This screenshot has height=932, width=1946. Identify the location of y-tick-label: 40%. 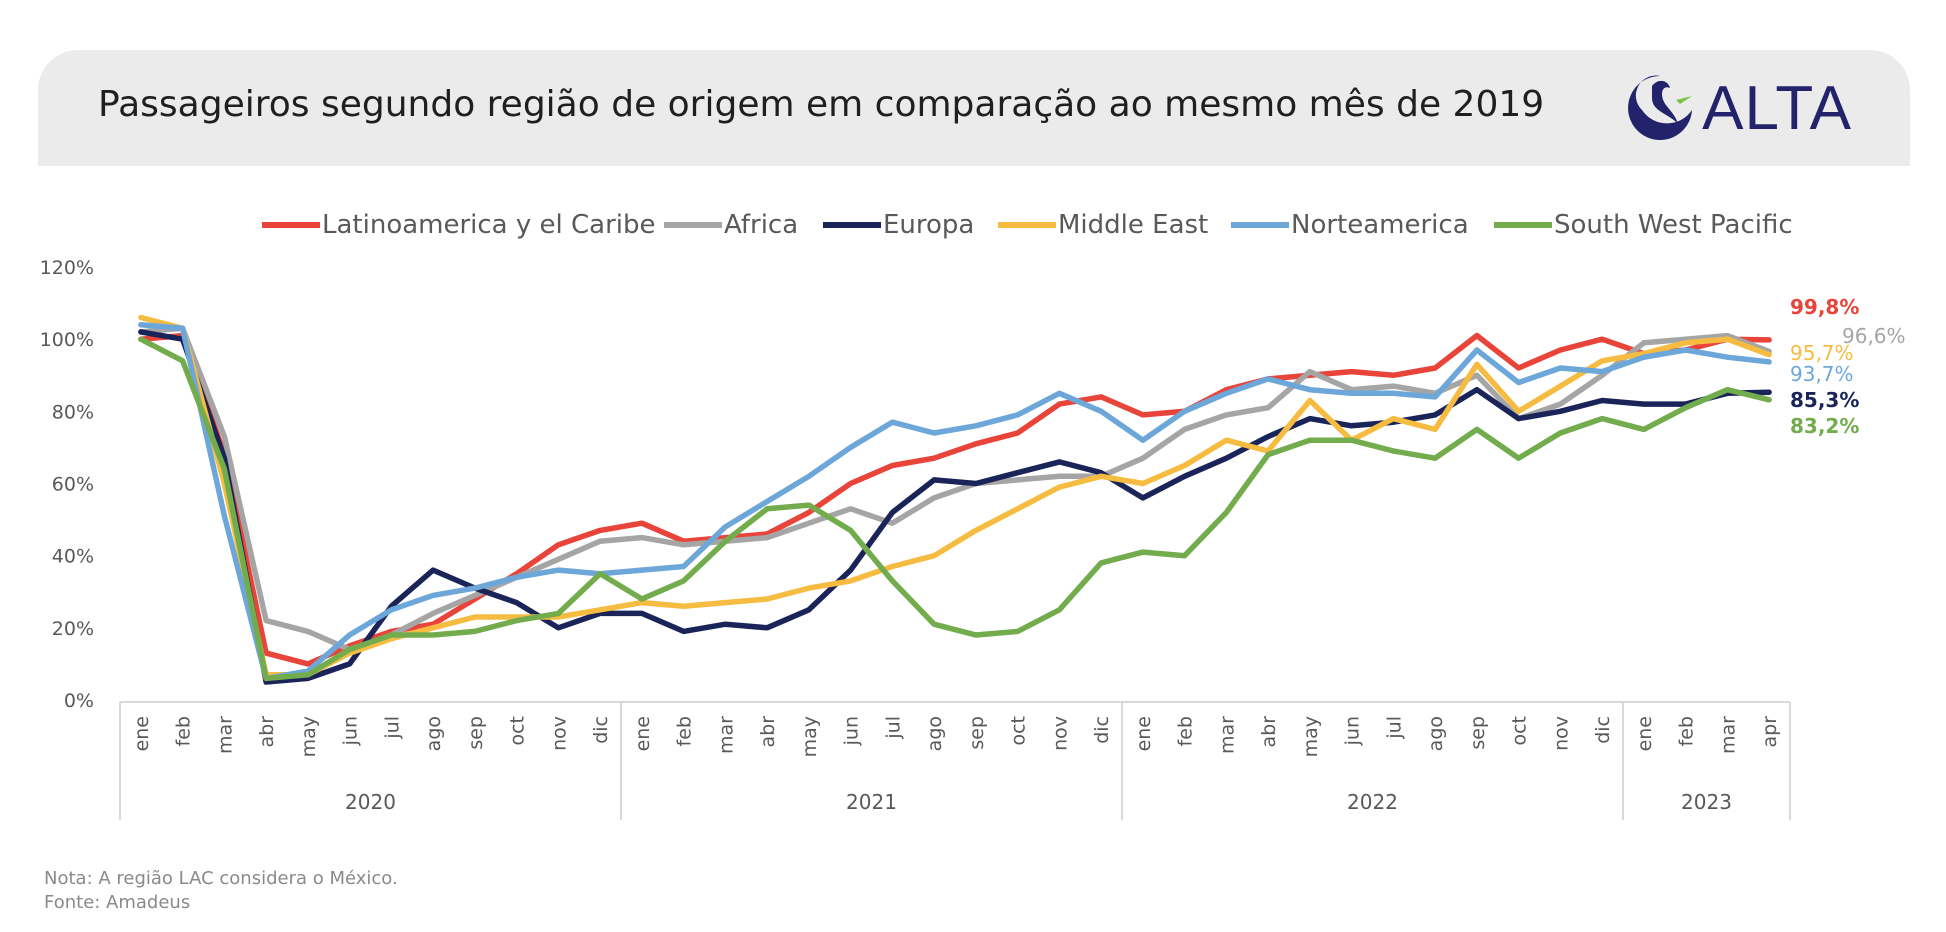
(73, 557).